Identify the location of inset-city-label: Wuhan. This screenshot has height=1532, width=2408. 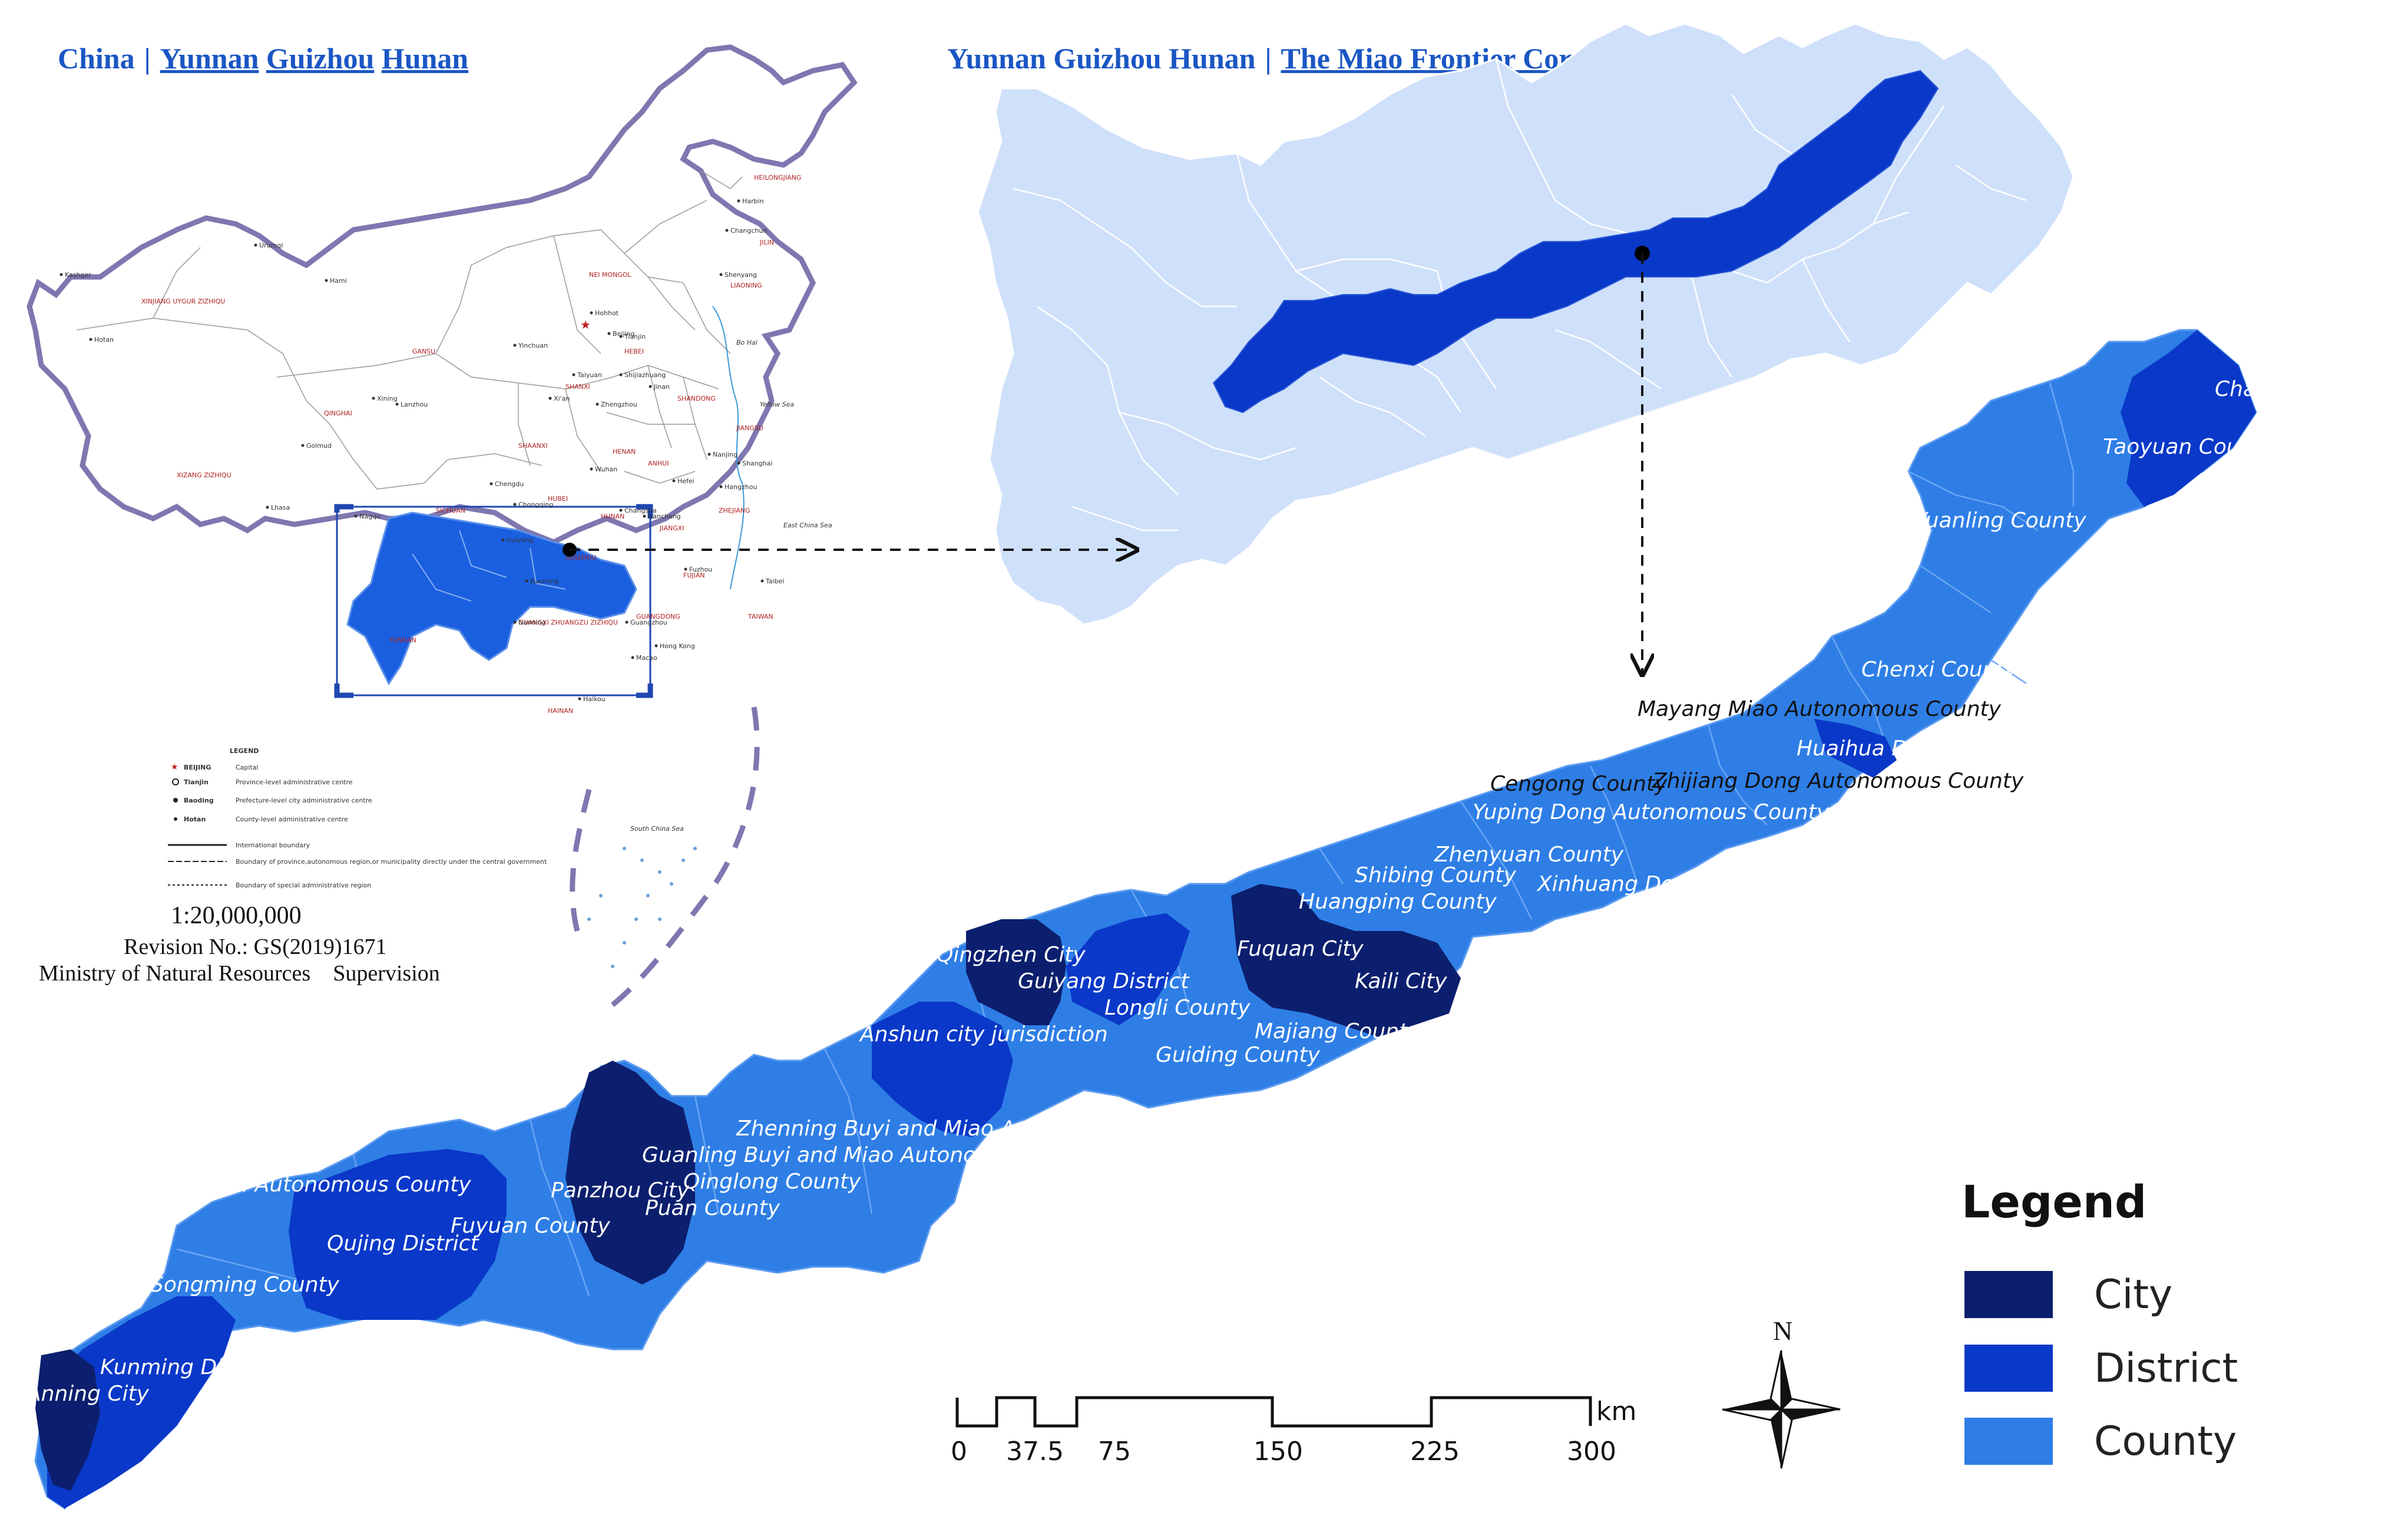
(606, 469).